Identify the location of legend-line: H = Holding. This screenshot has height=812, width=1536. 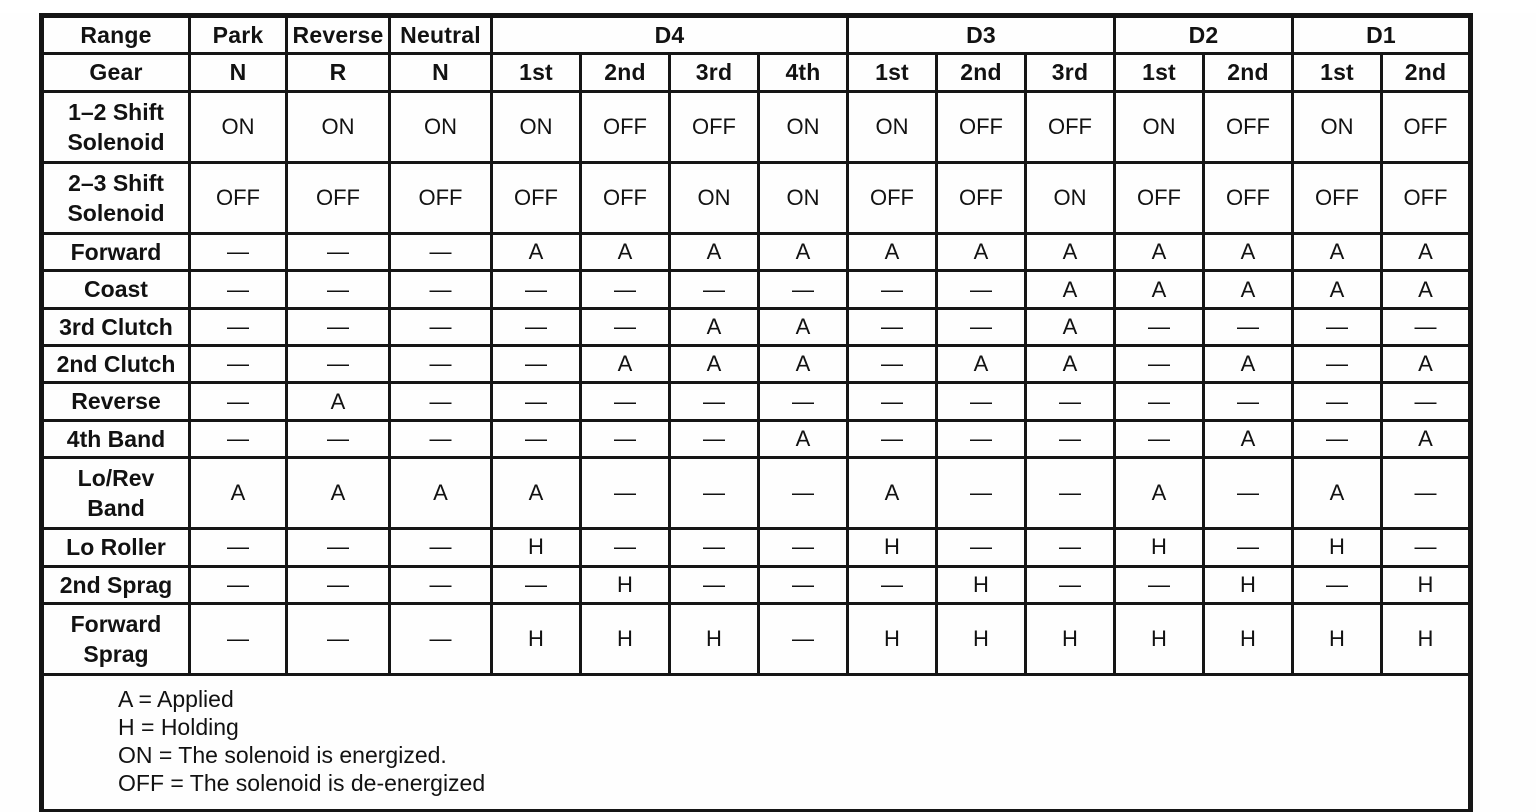
(178, 726).